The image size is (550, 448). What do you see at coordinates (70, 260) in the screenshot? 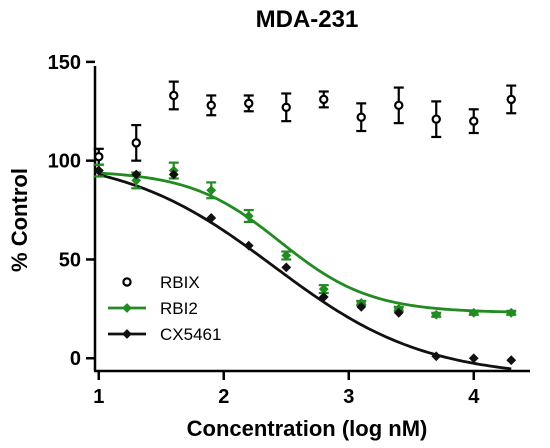
I see `y-tick-label: 50` at bounding box center [70, 260].